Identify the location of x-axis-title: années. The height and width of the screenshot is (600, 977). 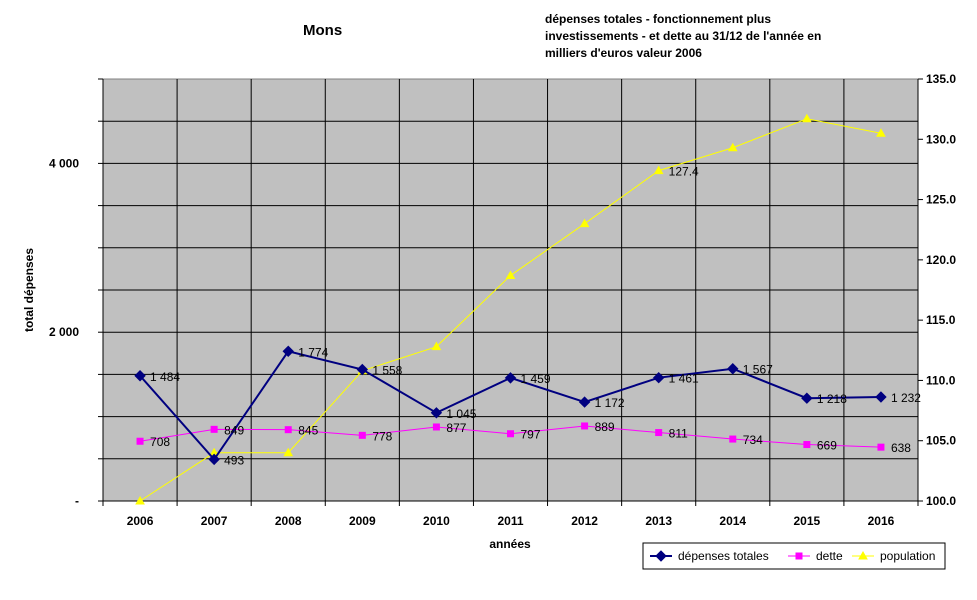
(510, 544).